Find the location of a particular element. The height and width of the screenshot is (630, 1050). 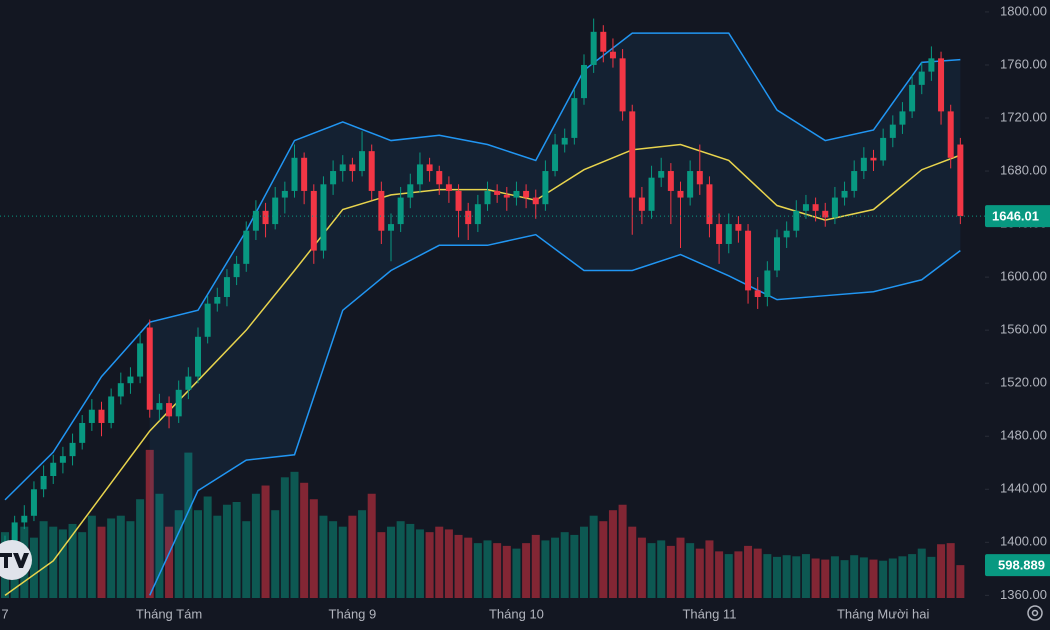

x-tick-label: Tháng Mười hai is located at coordinates (883, 613).